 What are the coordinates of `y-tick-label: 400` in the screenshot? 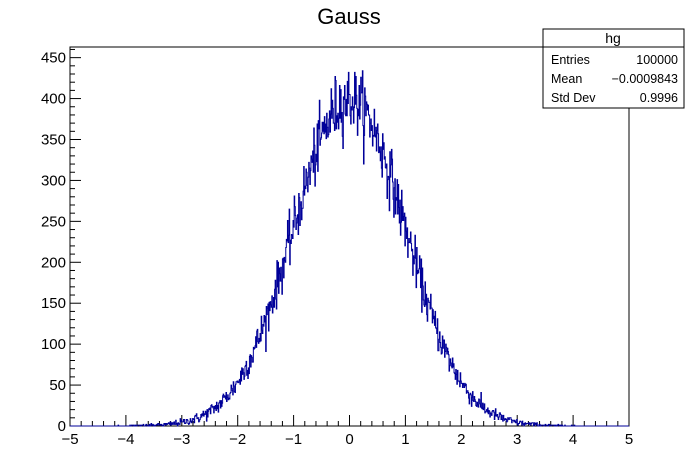 It's located at (53, 99).